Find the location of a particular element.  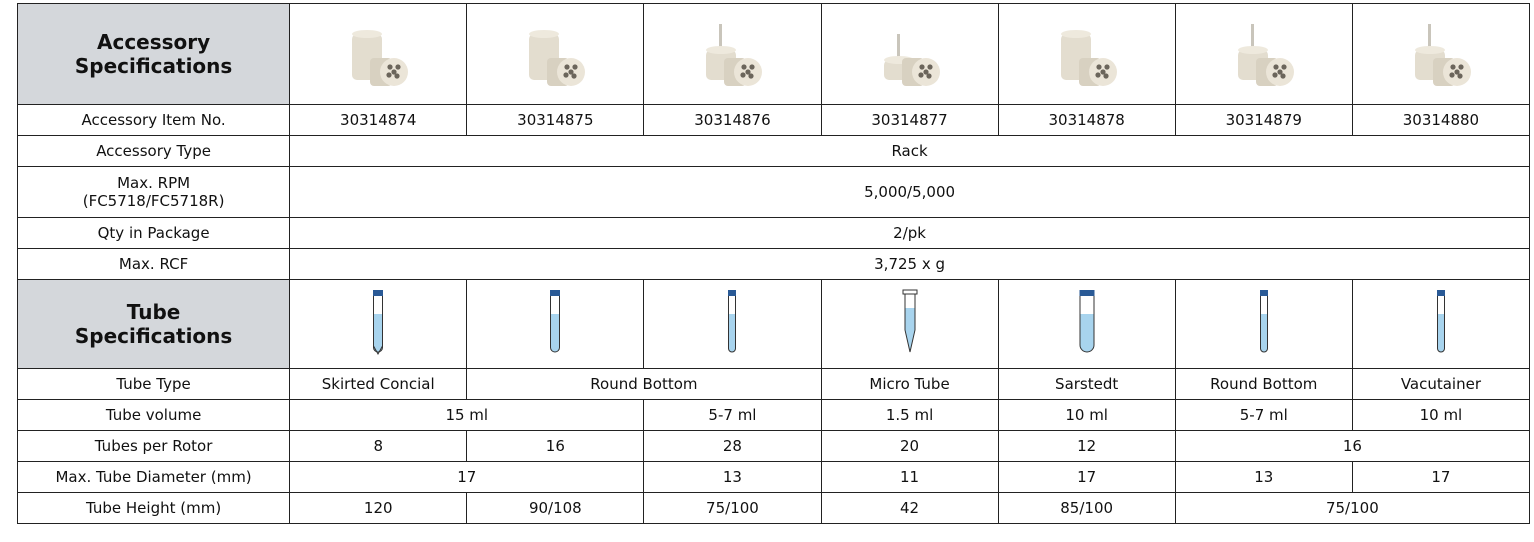

cell: Micro Tube is located at coordinates (909, 384).